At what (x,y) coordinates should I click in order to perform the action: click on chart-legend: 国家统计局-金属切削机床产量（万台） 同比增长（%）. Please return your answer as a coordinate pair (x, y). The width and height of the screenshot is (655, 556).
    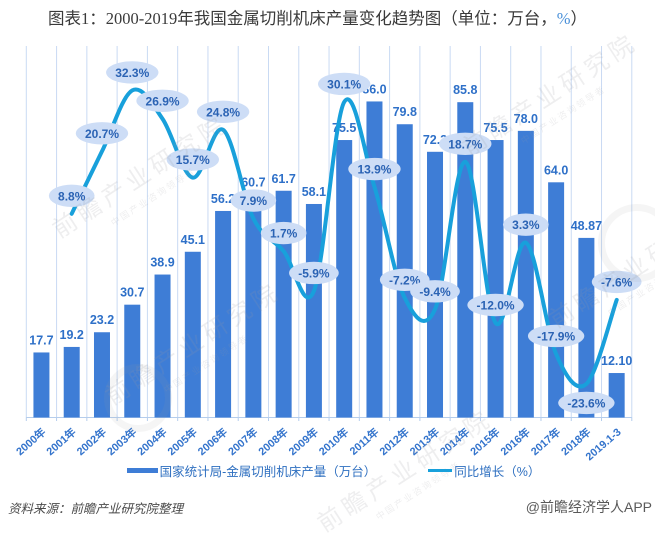
    Looking at the image, I should click on (330, 470).